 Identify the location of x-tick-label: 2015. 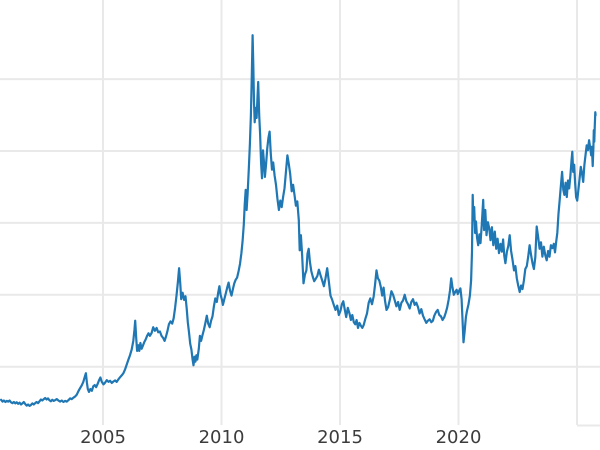
(340, 437).